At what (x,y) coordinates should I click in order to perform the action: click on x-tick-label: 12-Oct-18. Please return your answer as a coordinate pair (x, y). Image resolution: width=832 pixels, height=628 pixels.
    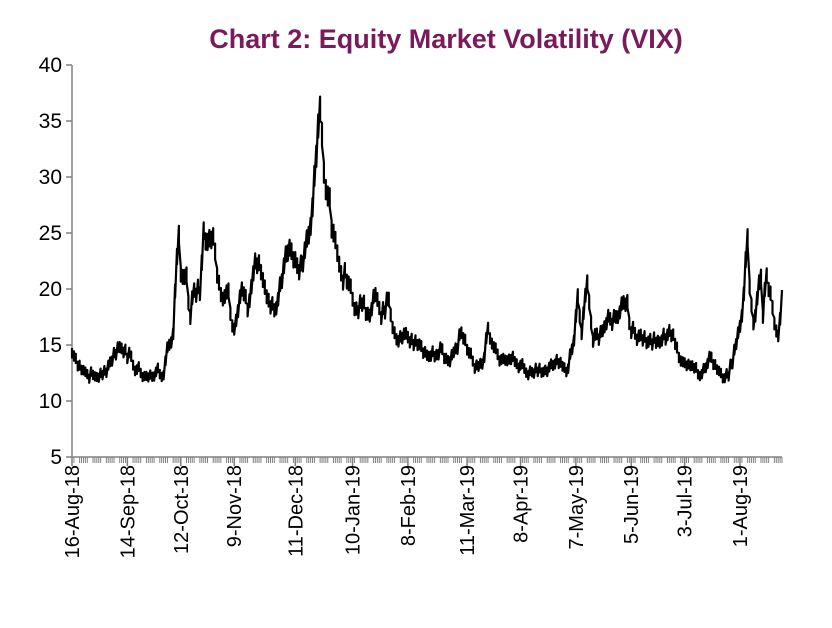
    Looking at the image, I should click on (182, 509).